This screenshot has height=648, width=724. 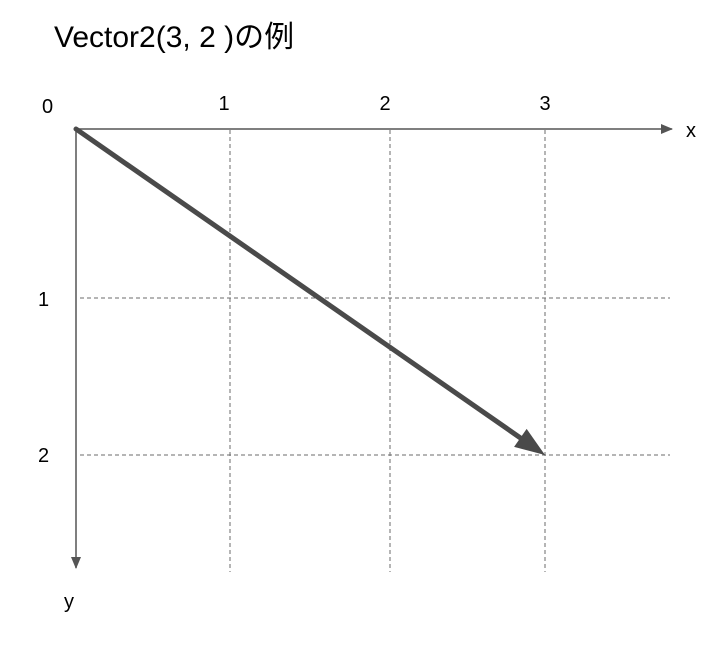 What do you see at coordinates (544, 104) in the screenshot?
I see `x-tick-3: 3` at bounding box center [544, 104].